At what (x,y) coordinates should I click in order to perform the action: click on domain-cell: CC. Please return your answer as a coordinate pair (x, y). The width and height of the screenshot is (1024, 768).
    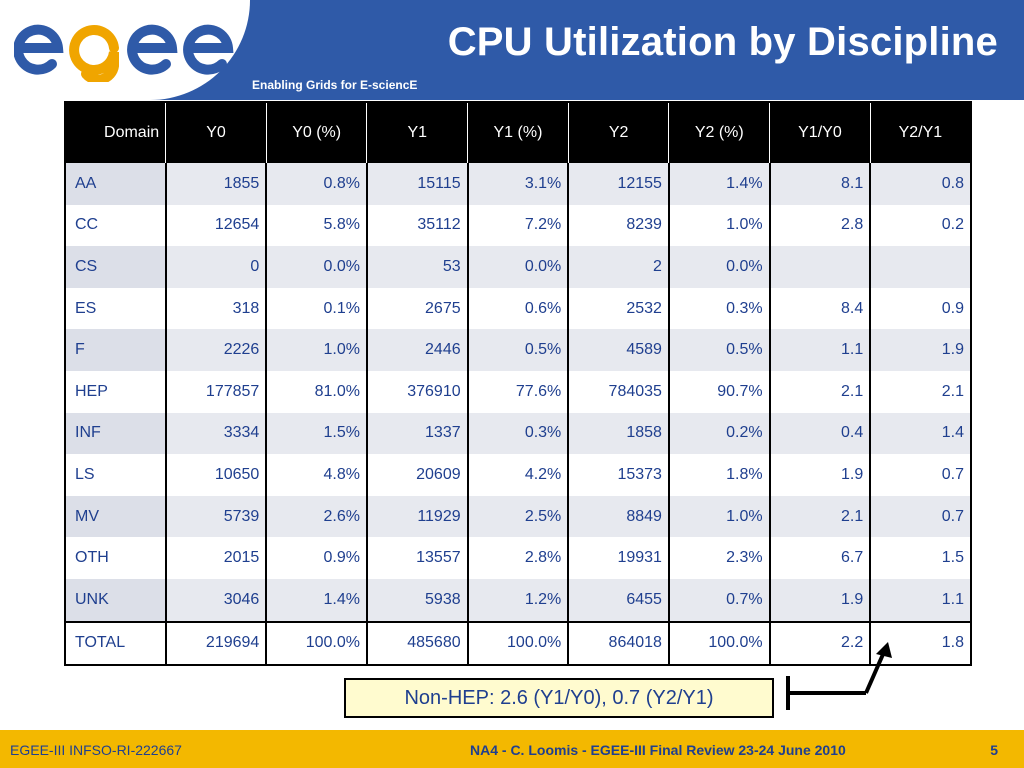
    Looking at the image, I should click on (115, 225).